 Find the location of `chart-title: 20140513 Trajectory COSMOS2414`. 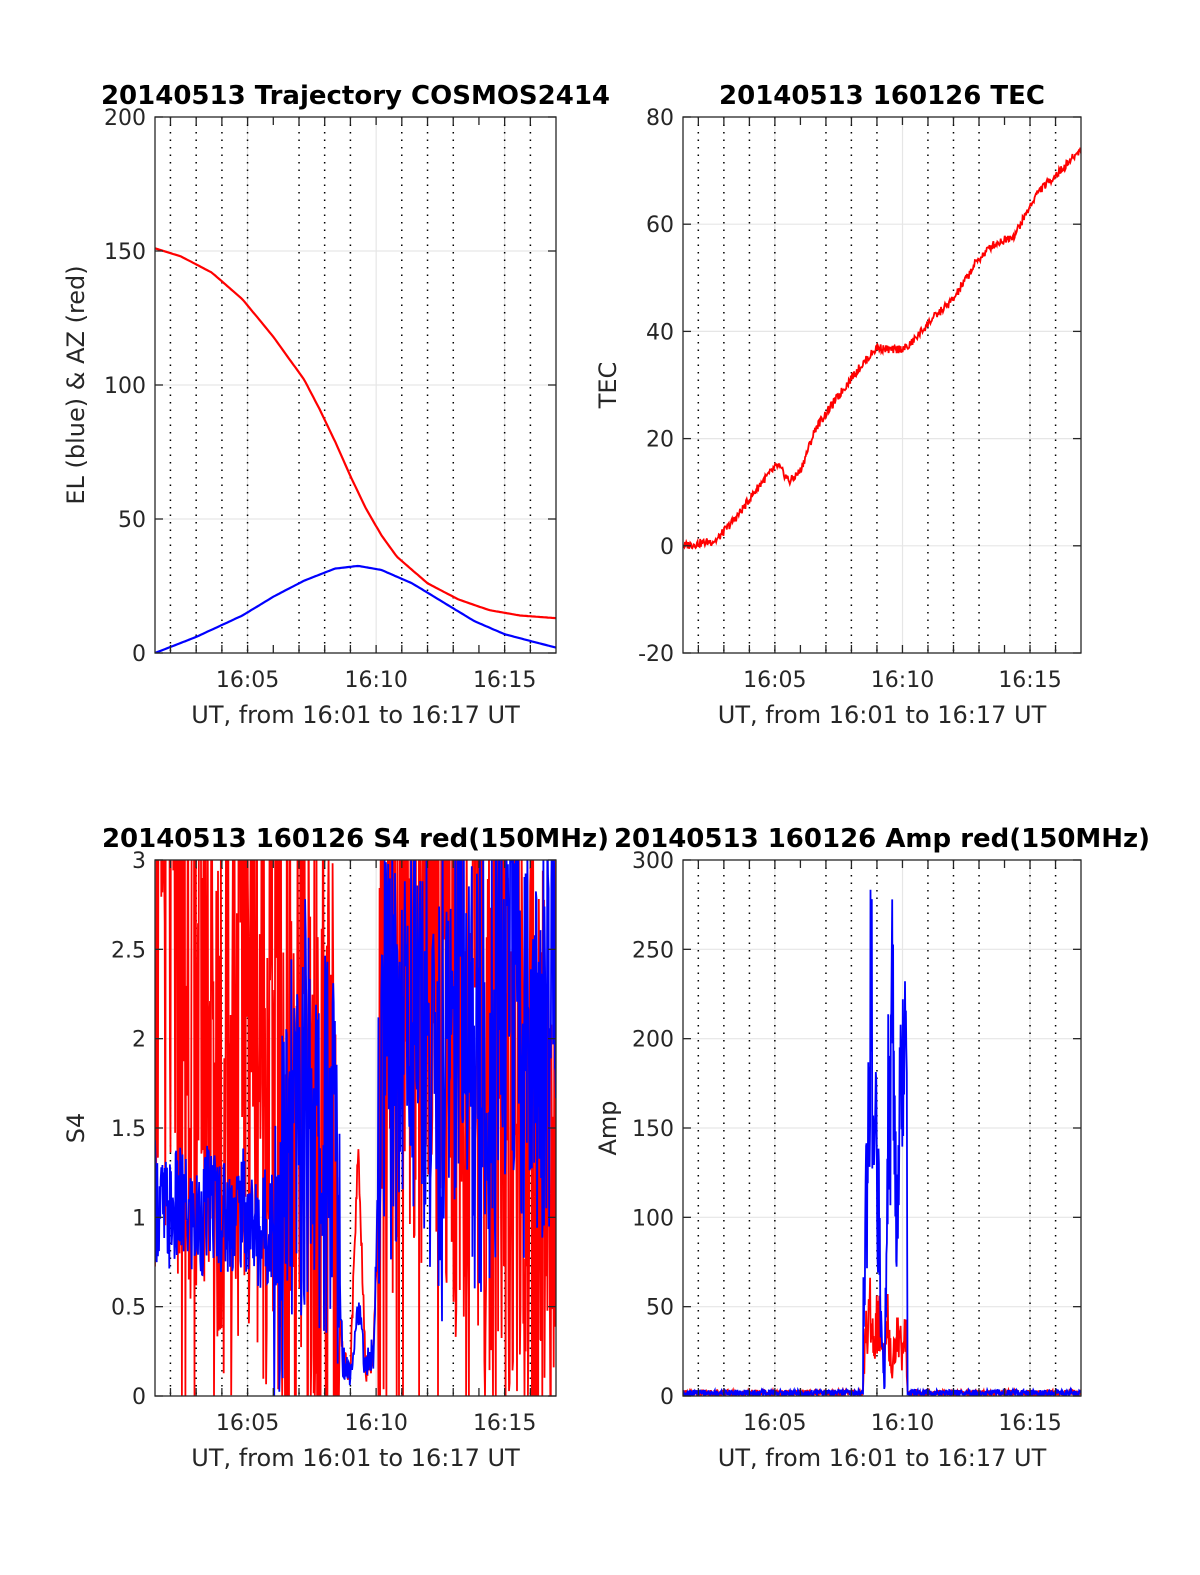

chart-title: 20140513 Trajectory COSMOS2414 is located at coordinates (355, 96).